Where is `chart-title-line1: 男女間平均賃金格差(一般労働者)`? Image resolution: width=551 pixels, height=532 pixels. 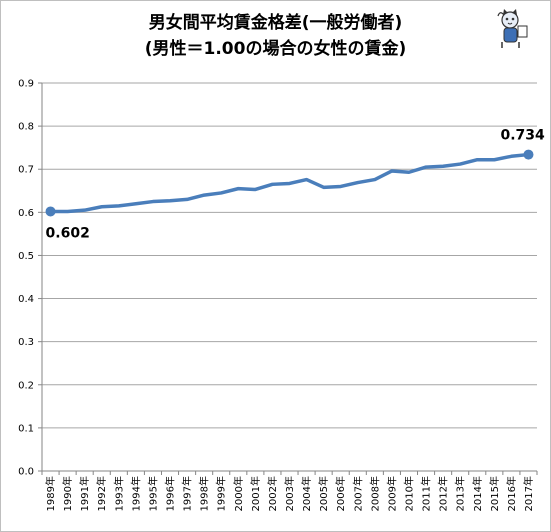
chart-title-line1: 男女間平均賃金格差(一般労働者) is located at coordinates (275, 23).